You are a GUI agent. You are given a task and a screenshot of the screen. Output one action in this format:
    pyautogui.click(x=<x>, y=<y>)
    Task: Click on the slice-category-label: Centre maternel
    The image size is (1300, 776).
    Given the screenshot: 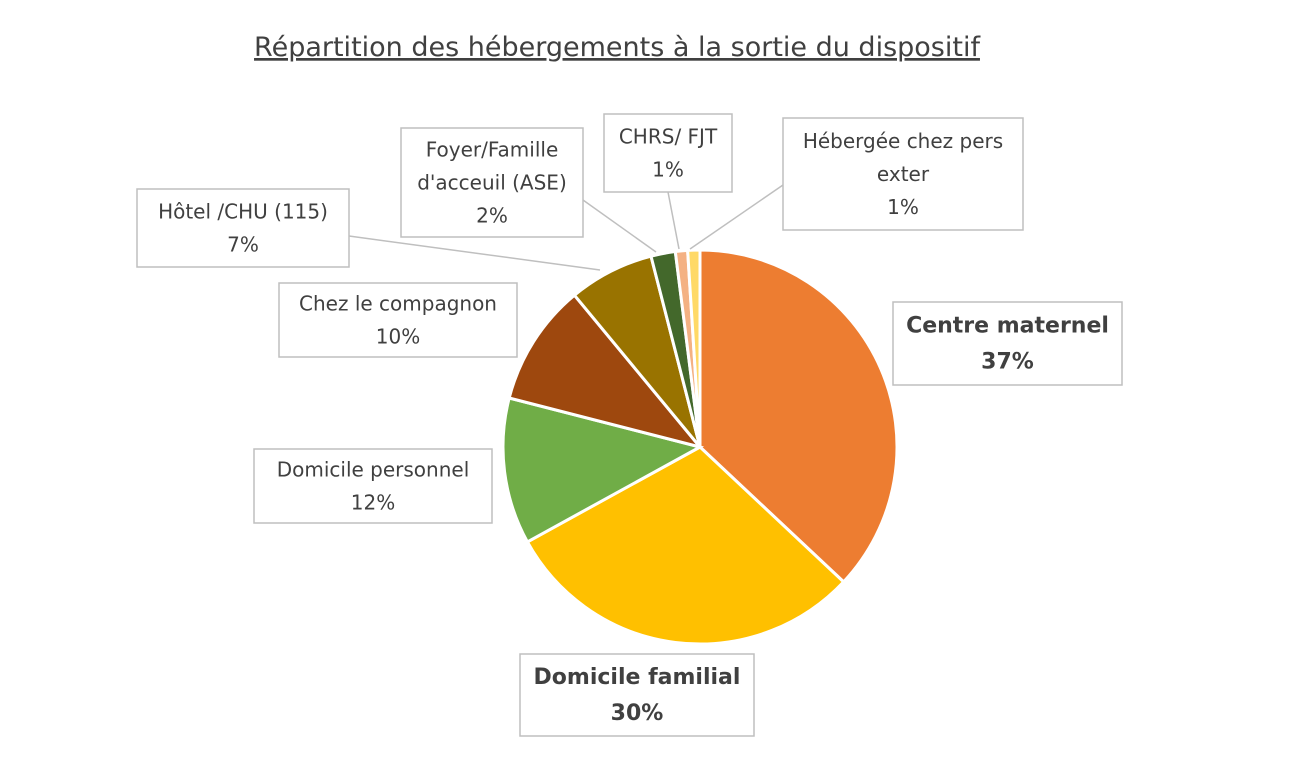 What is the action you would take?
    pyautogui.click(x=1007, y=326)
    